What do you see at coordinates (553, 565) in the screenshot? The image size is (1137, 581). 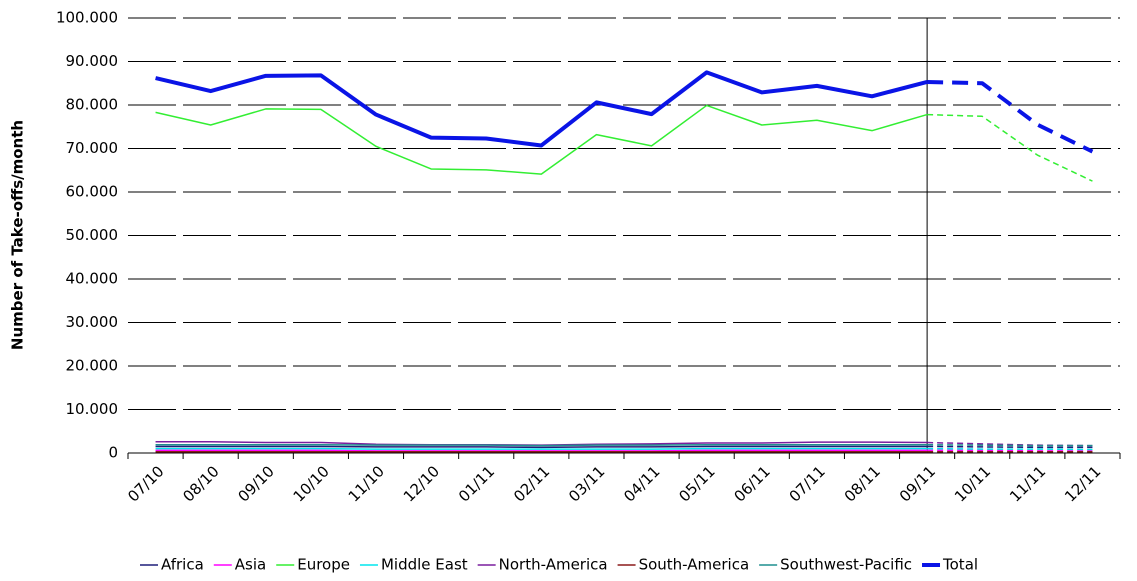 I see `legend-label: North-America` at bounding box center [553, 565].